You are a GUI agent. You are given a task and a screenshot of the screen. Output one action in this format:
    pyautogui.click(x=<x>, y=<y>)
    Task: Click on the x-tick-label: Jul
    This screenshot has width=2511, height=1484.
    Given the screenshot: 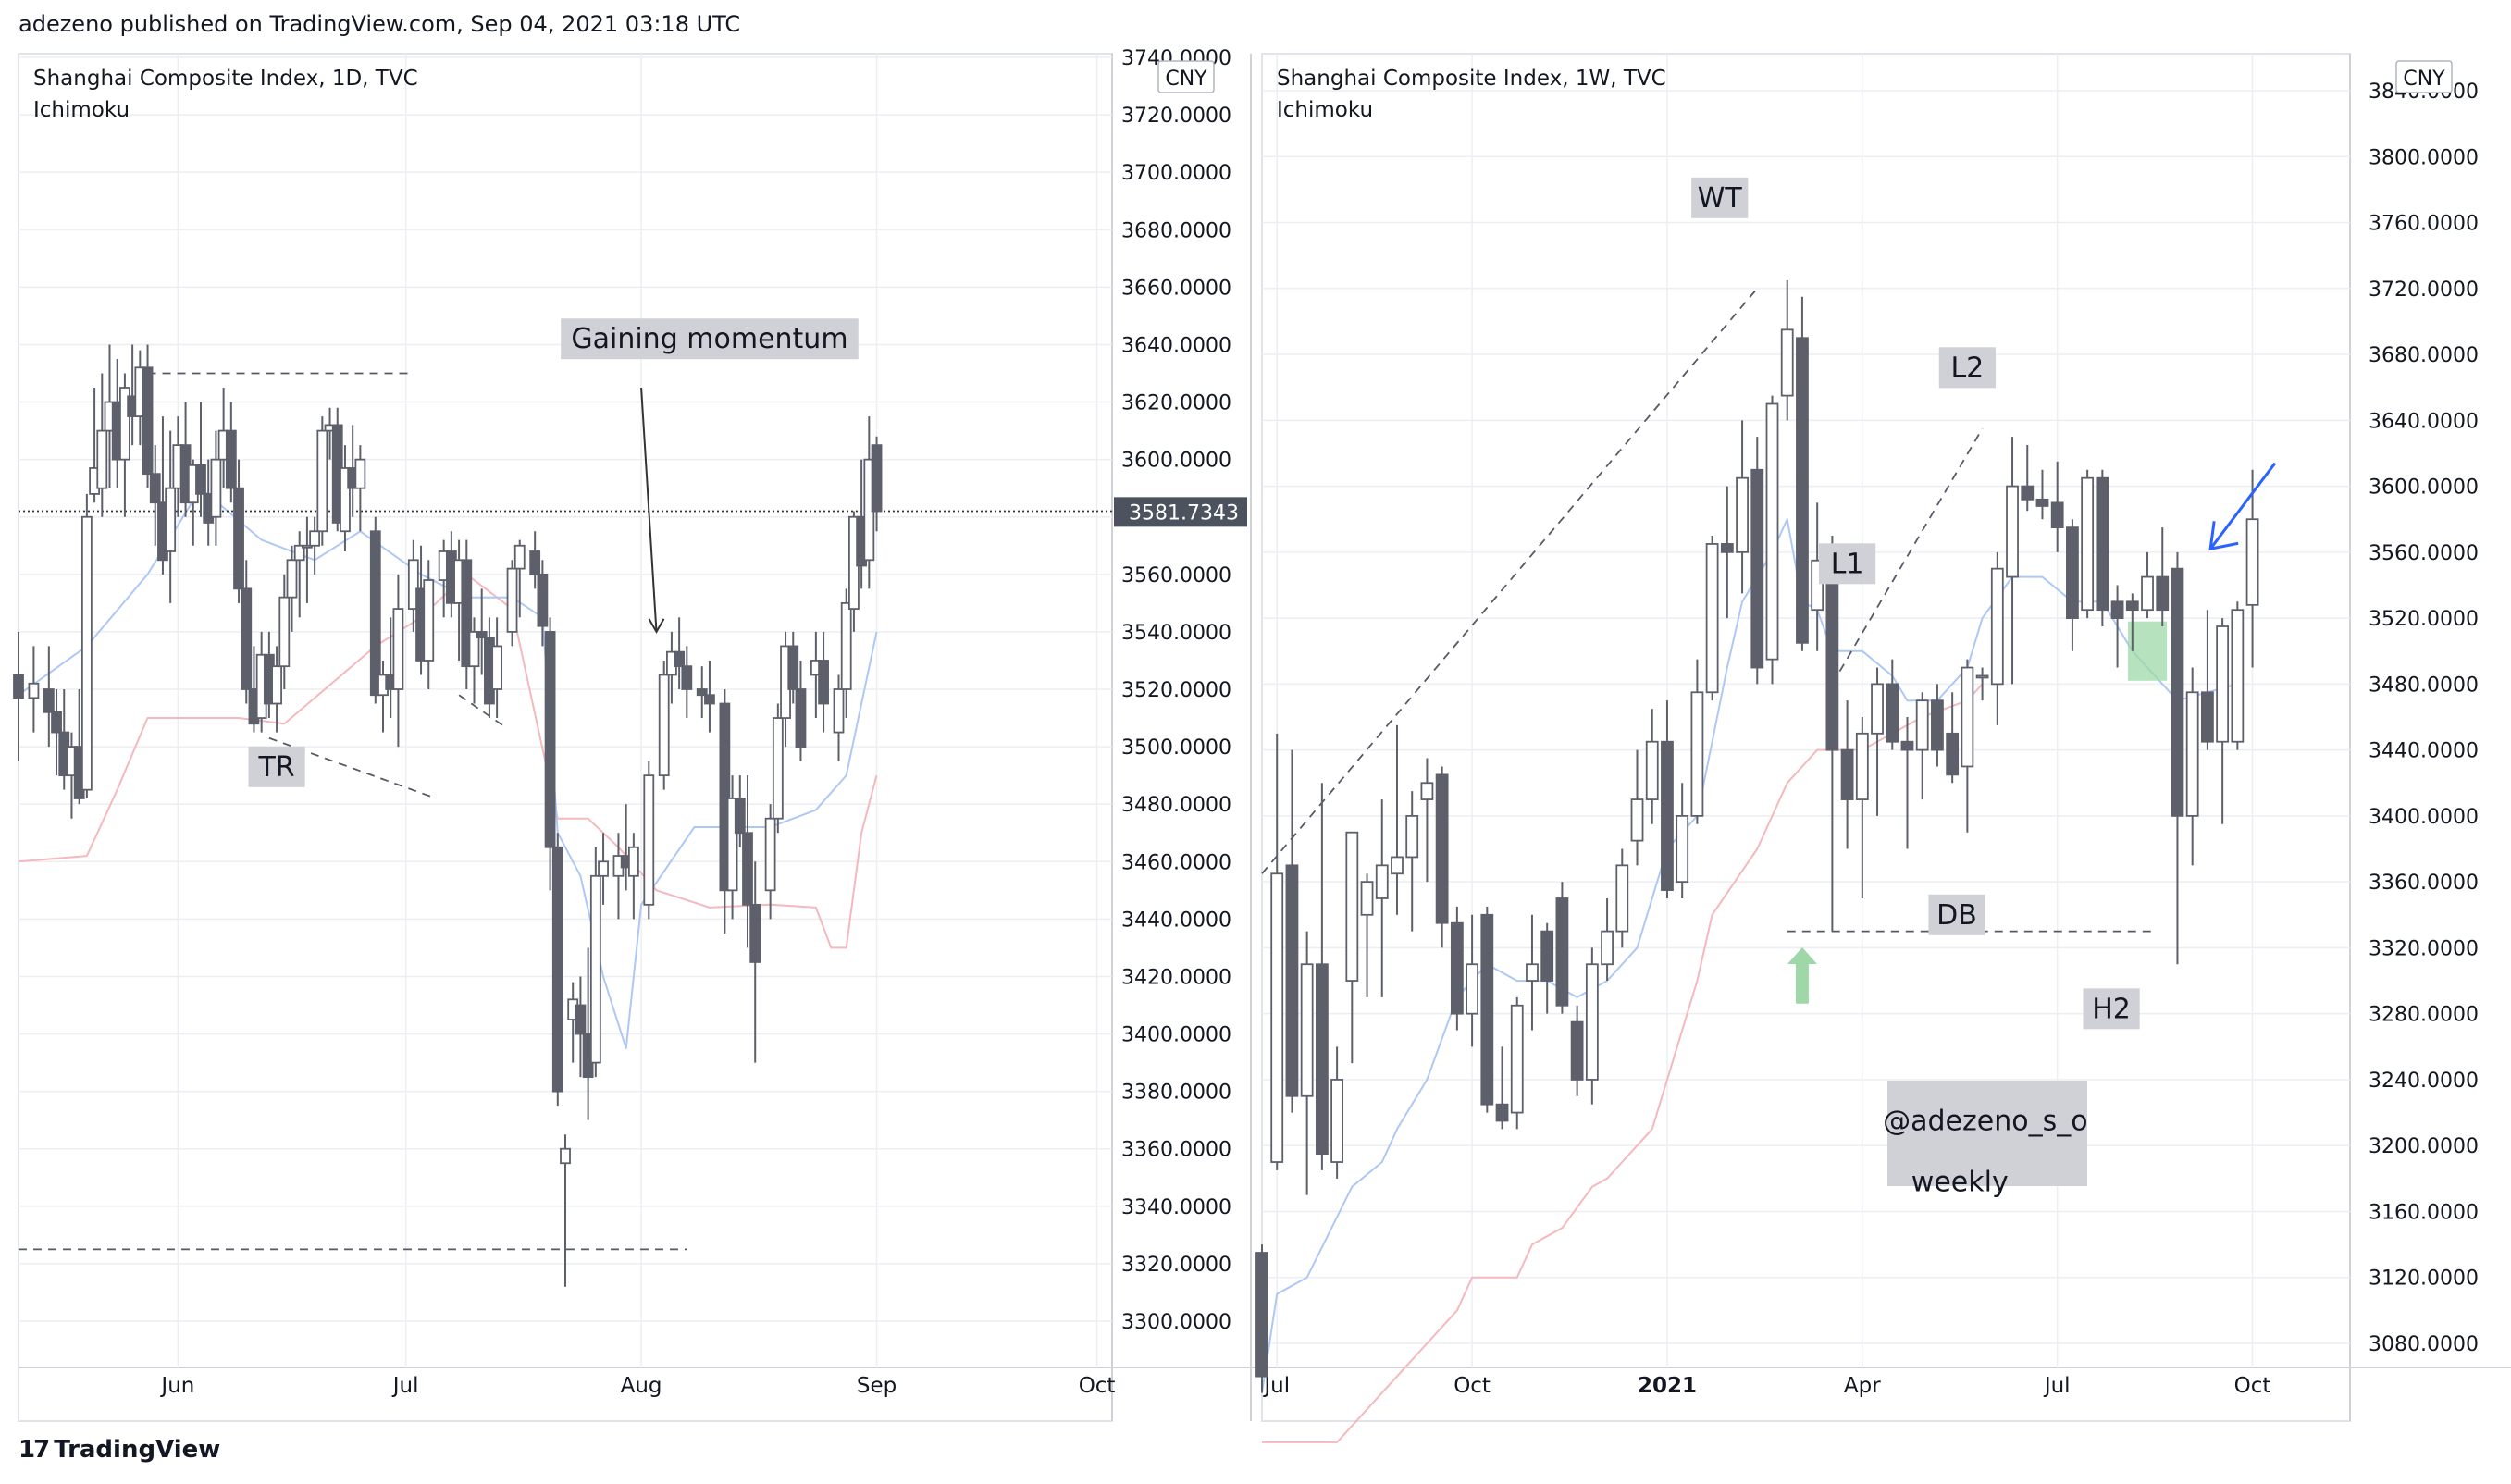 What is the action you would take?
    pyautogui.click(x=1276, y=1386)
    